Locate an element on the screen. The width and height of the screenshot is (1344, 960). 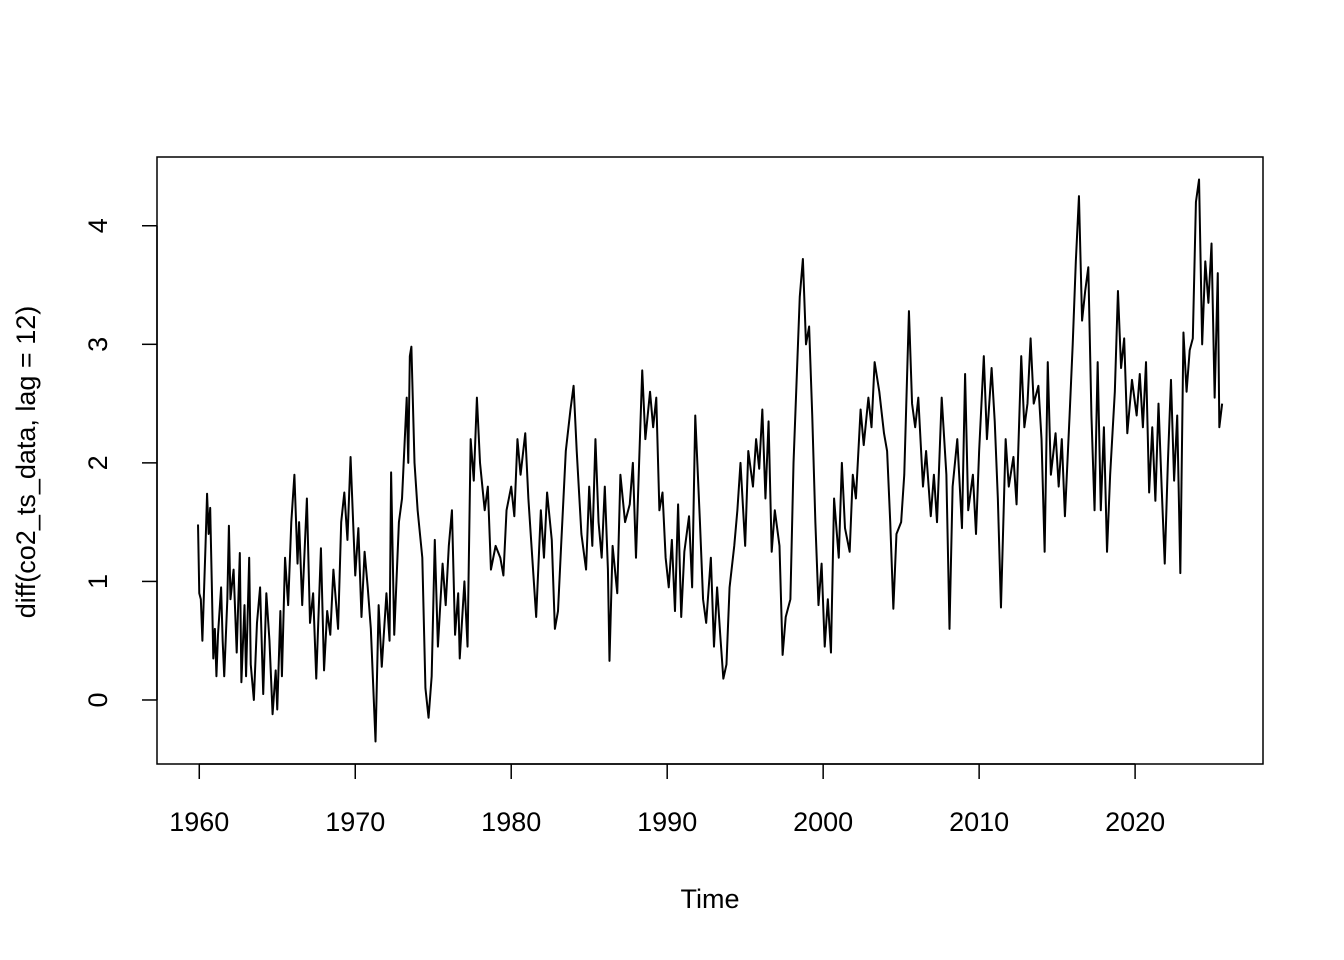
y-tick-label: 0 is located at coordinates (98, 699).